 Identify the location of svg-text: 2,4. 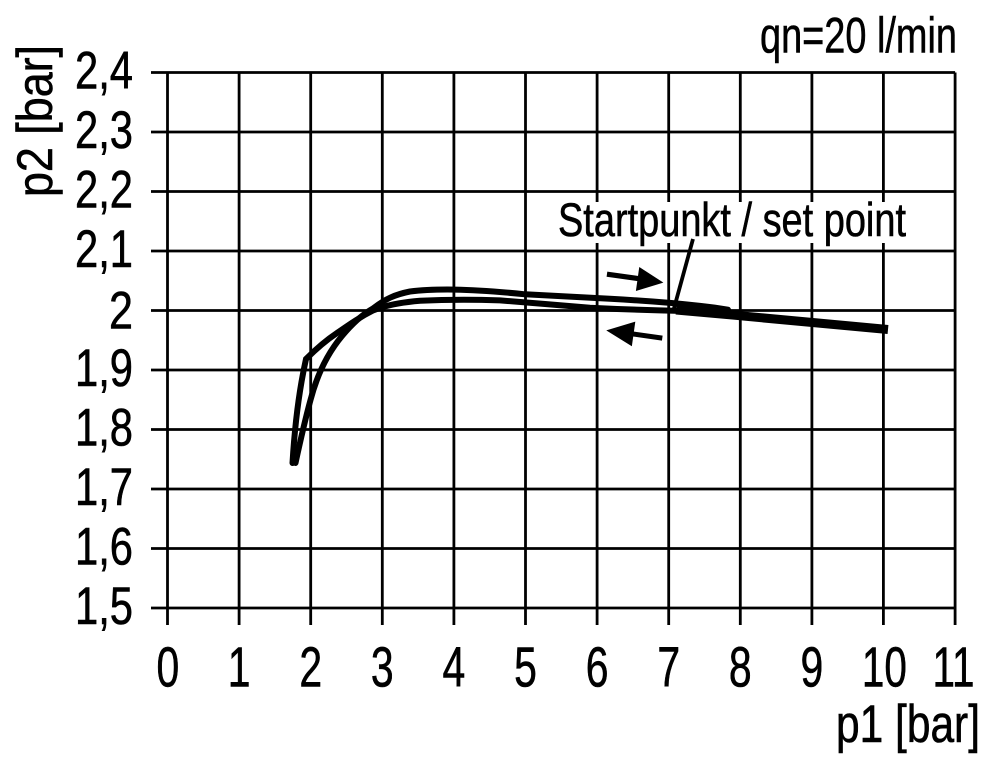
(104, 71).